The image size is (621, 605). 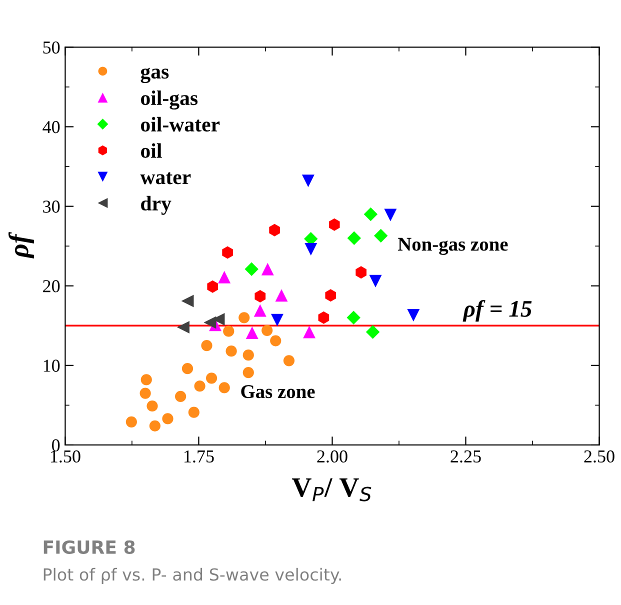 I want to click on legend-label: oil-water, so click(x=180, y=124).